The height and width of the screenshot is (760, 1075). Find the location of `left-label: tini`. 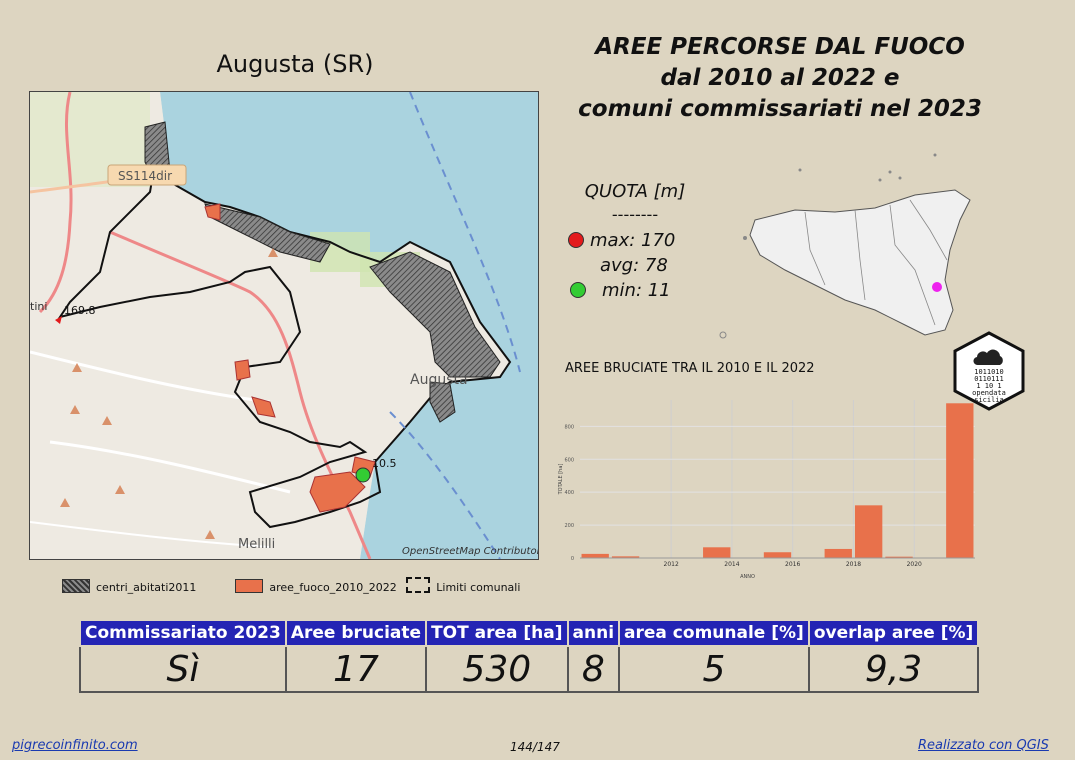

left-label: tini is located at coordinates (38, 306).